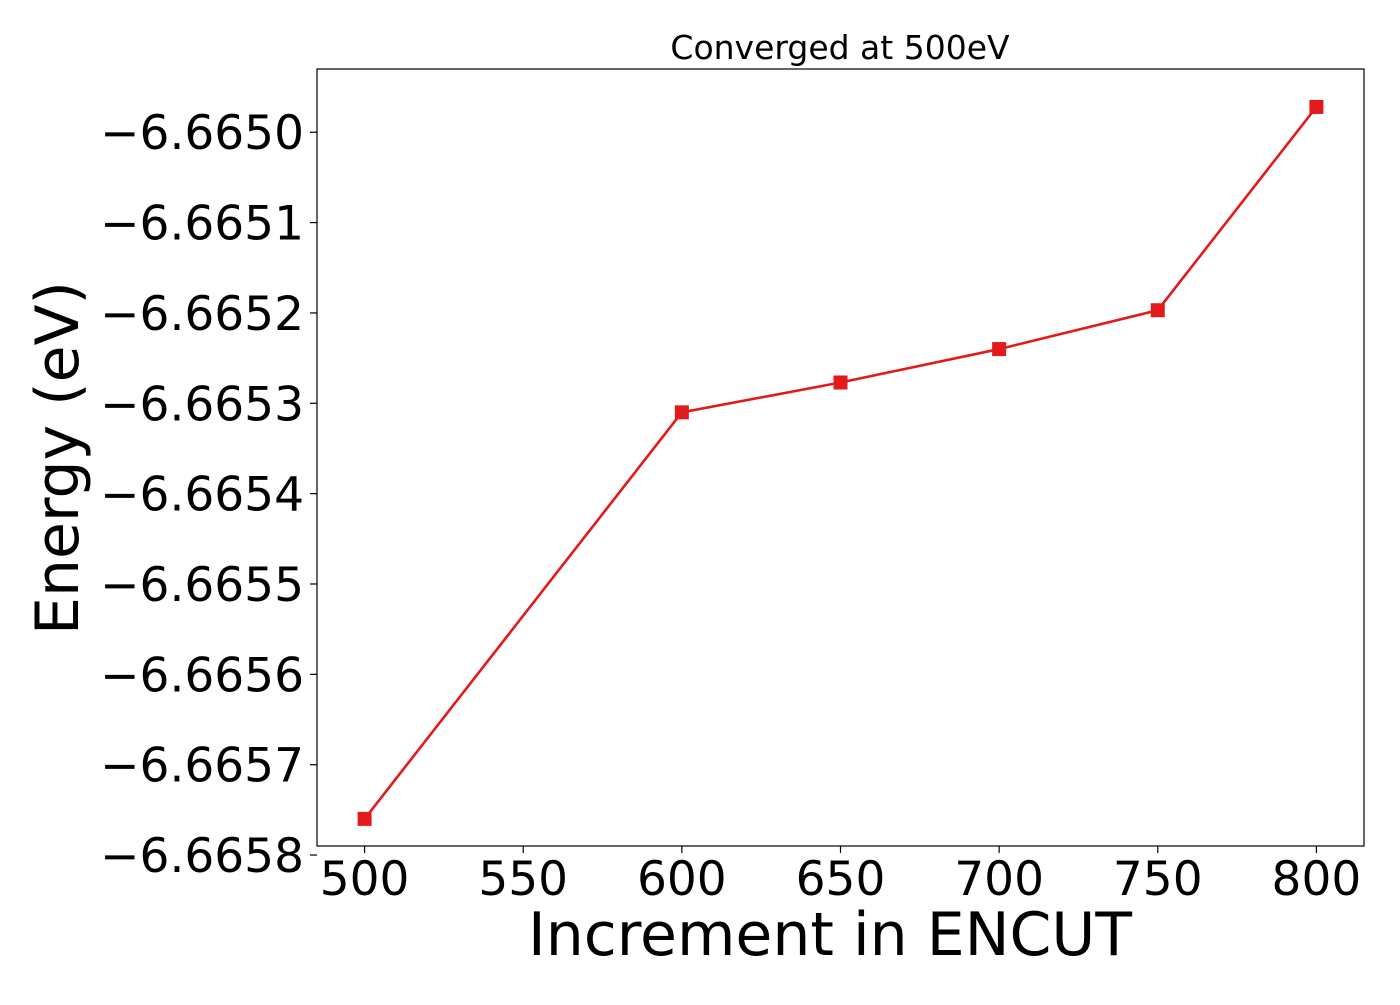 The height and width of the screenshot is (1005, 1400). Describe the element at coordinates (202, 766) in the screenshot. I see `y-tick-label: −6.6657` at that location.